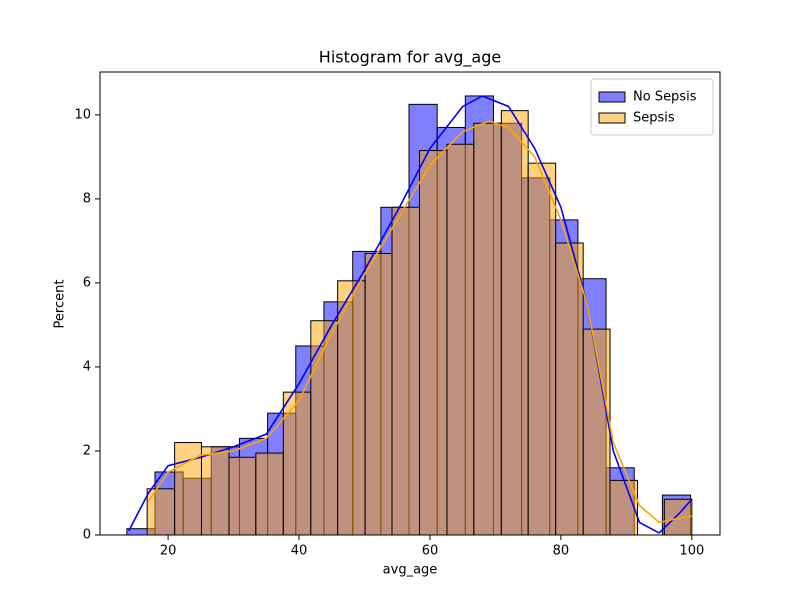  Describe the element at coordinates (652, 107) in the screenshot. I see `legend-box` at that location.